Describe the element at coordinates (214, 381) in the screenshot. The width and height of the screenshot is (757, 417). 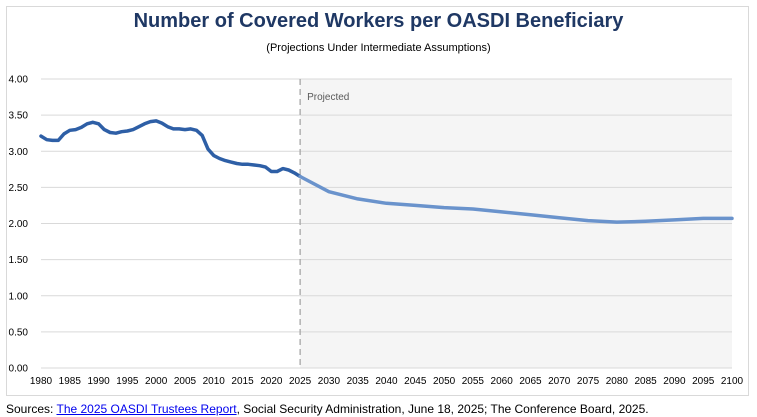
I see `x-tick-label: 2010` at that location.